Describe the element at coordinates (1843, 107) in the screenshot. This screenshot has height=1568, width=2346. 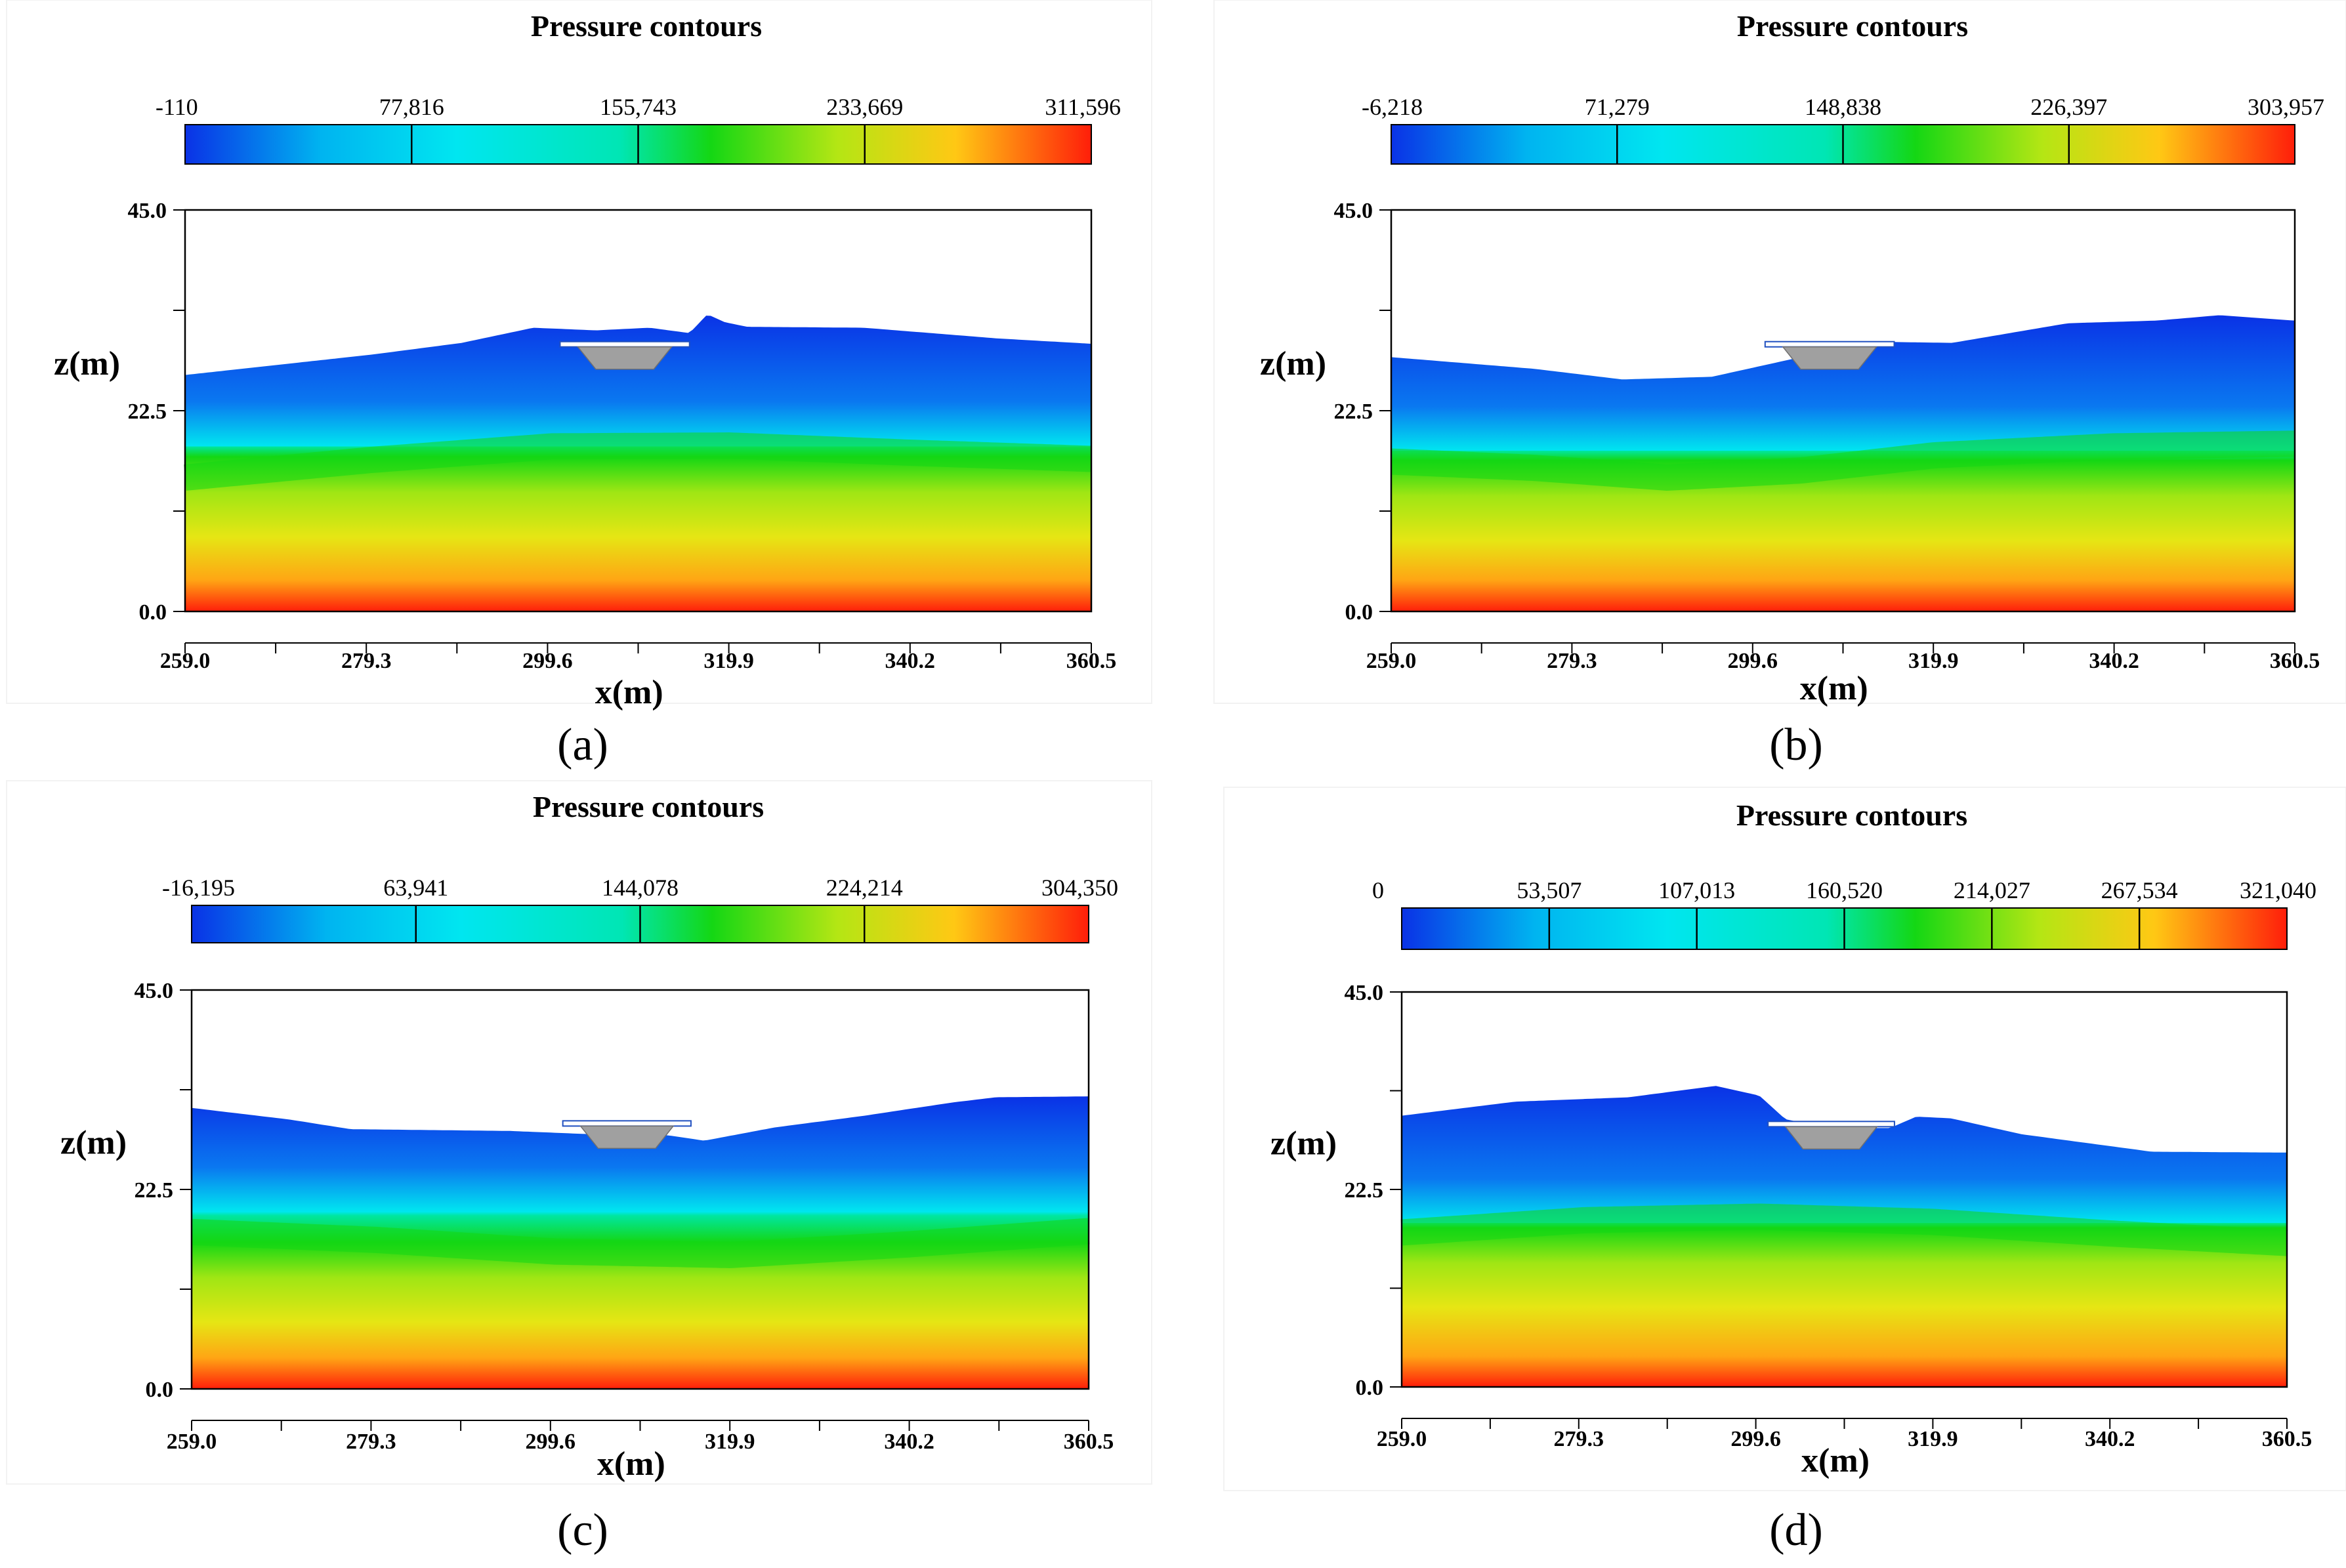
I see `colorbar-tick-label: 148,838` at that location.